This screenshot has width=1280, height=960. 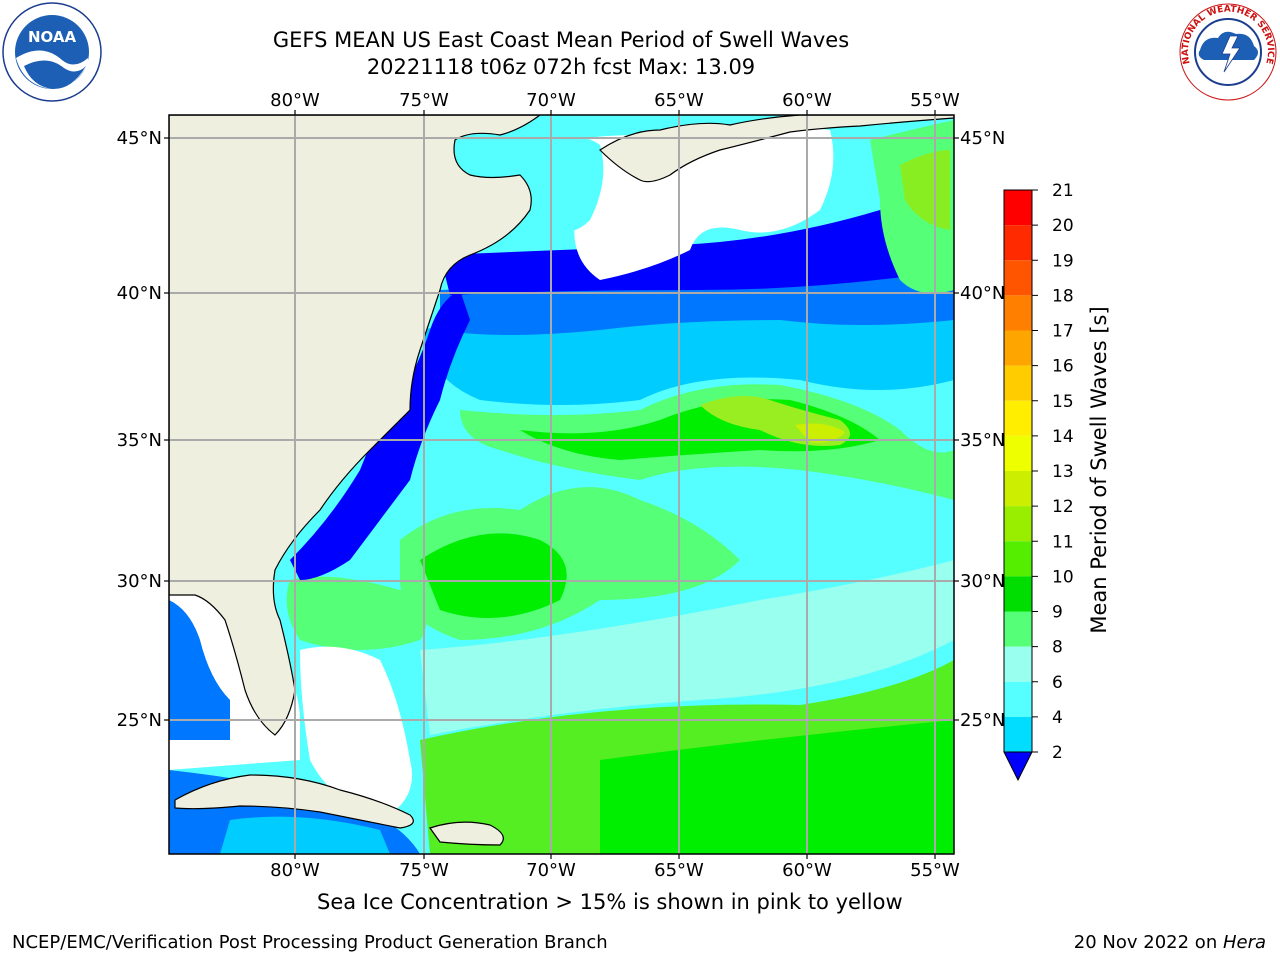 I want to click on lat-label-left: 45°N, so click(x=139, y=138).